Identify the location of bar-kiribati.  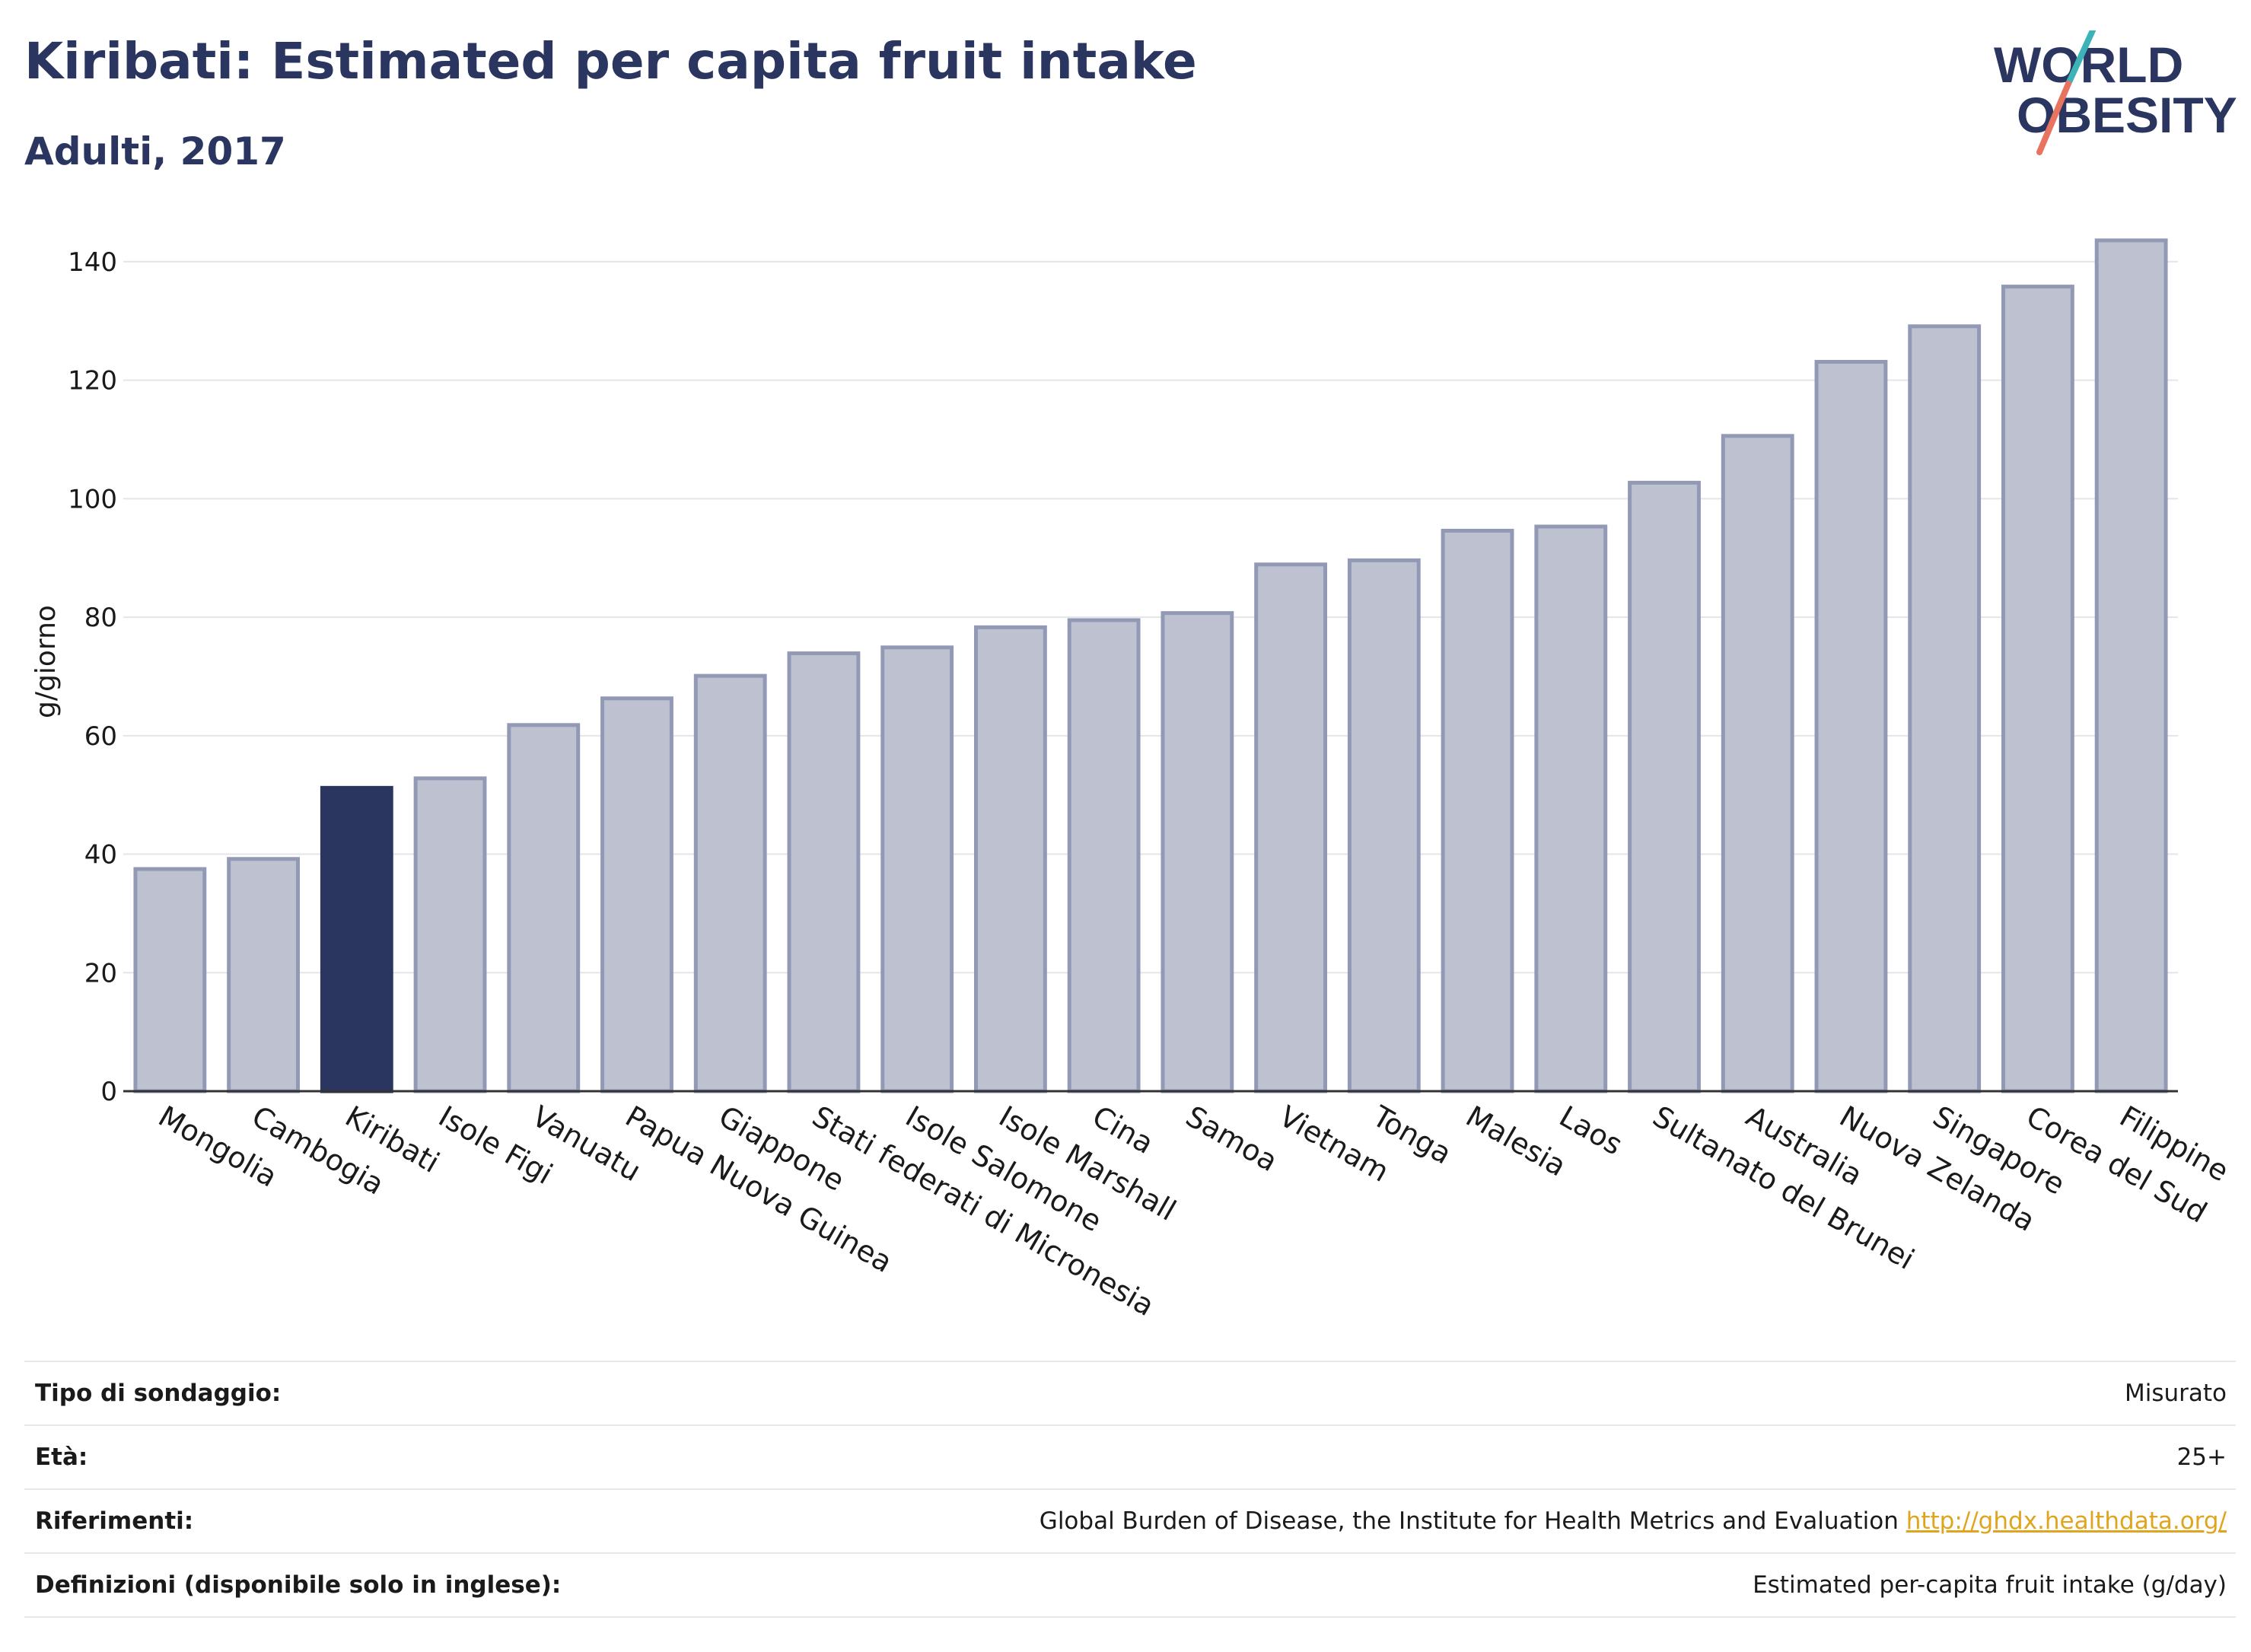
(356, 939).